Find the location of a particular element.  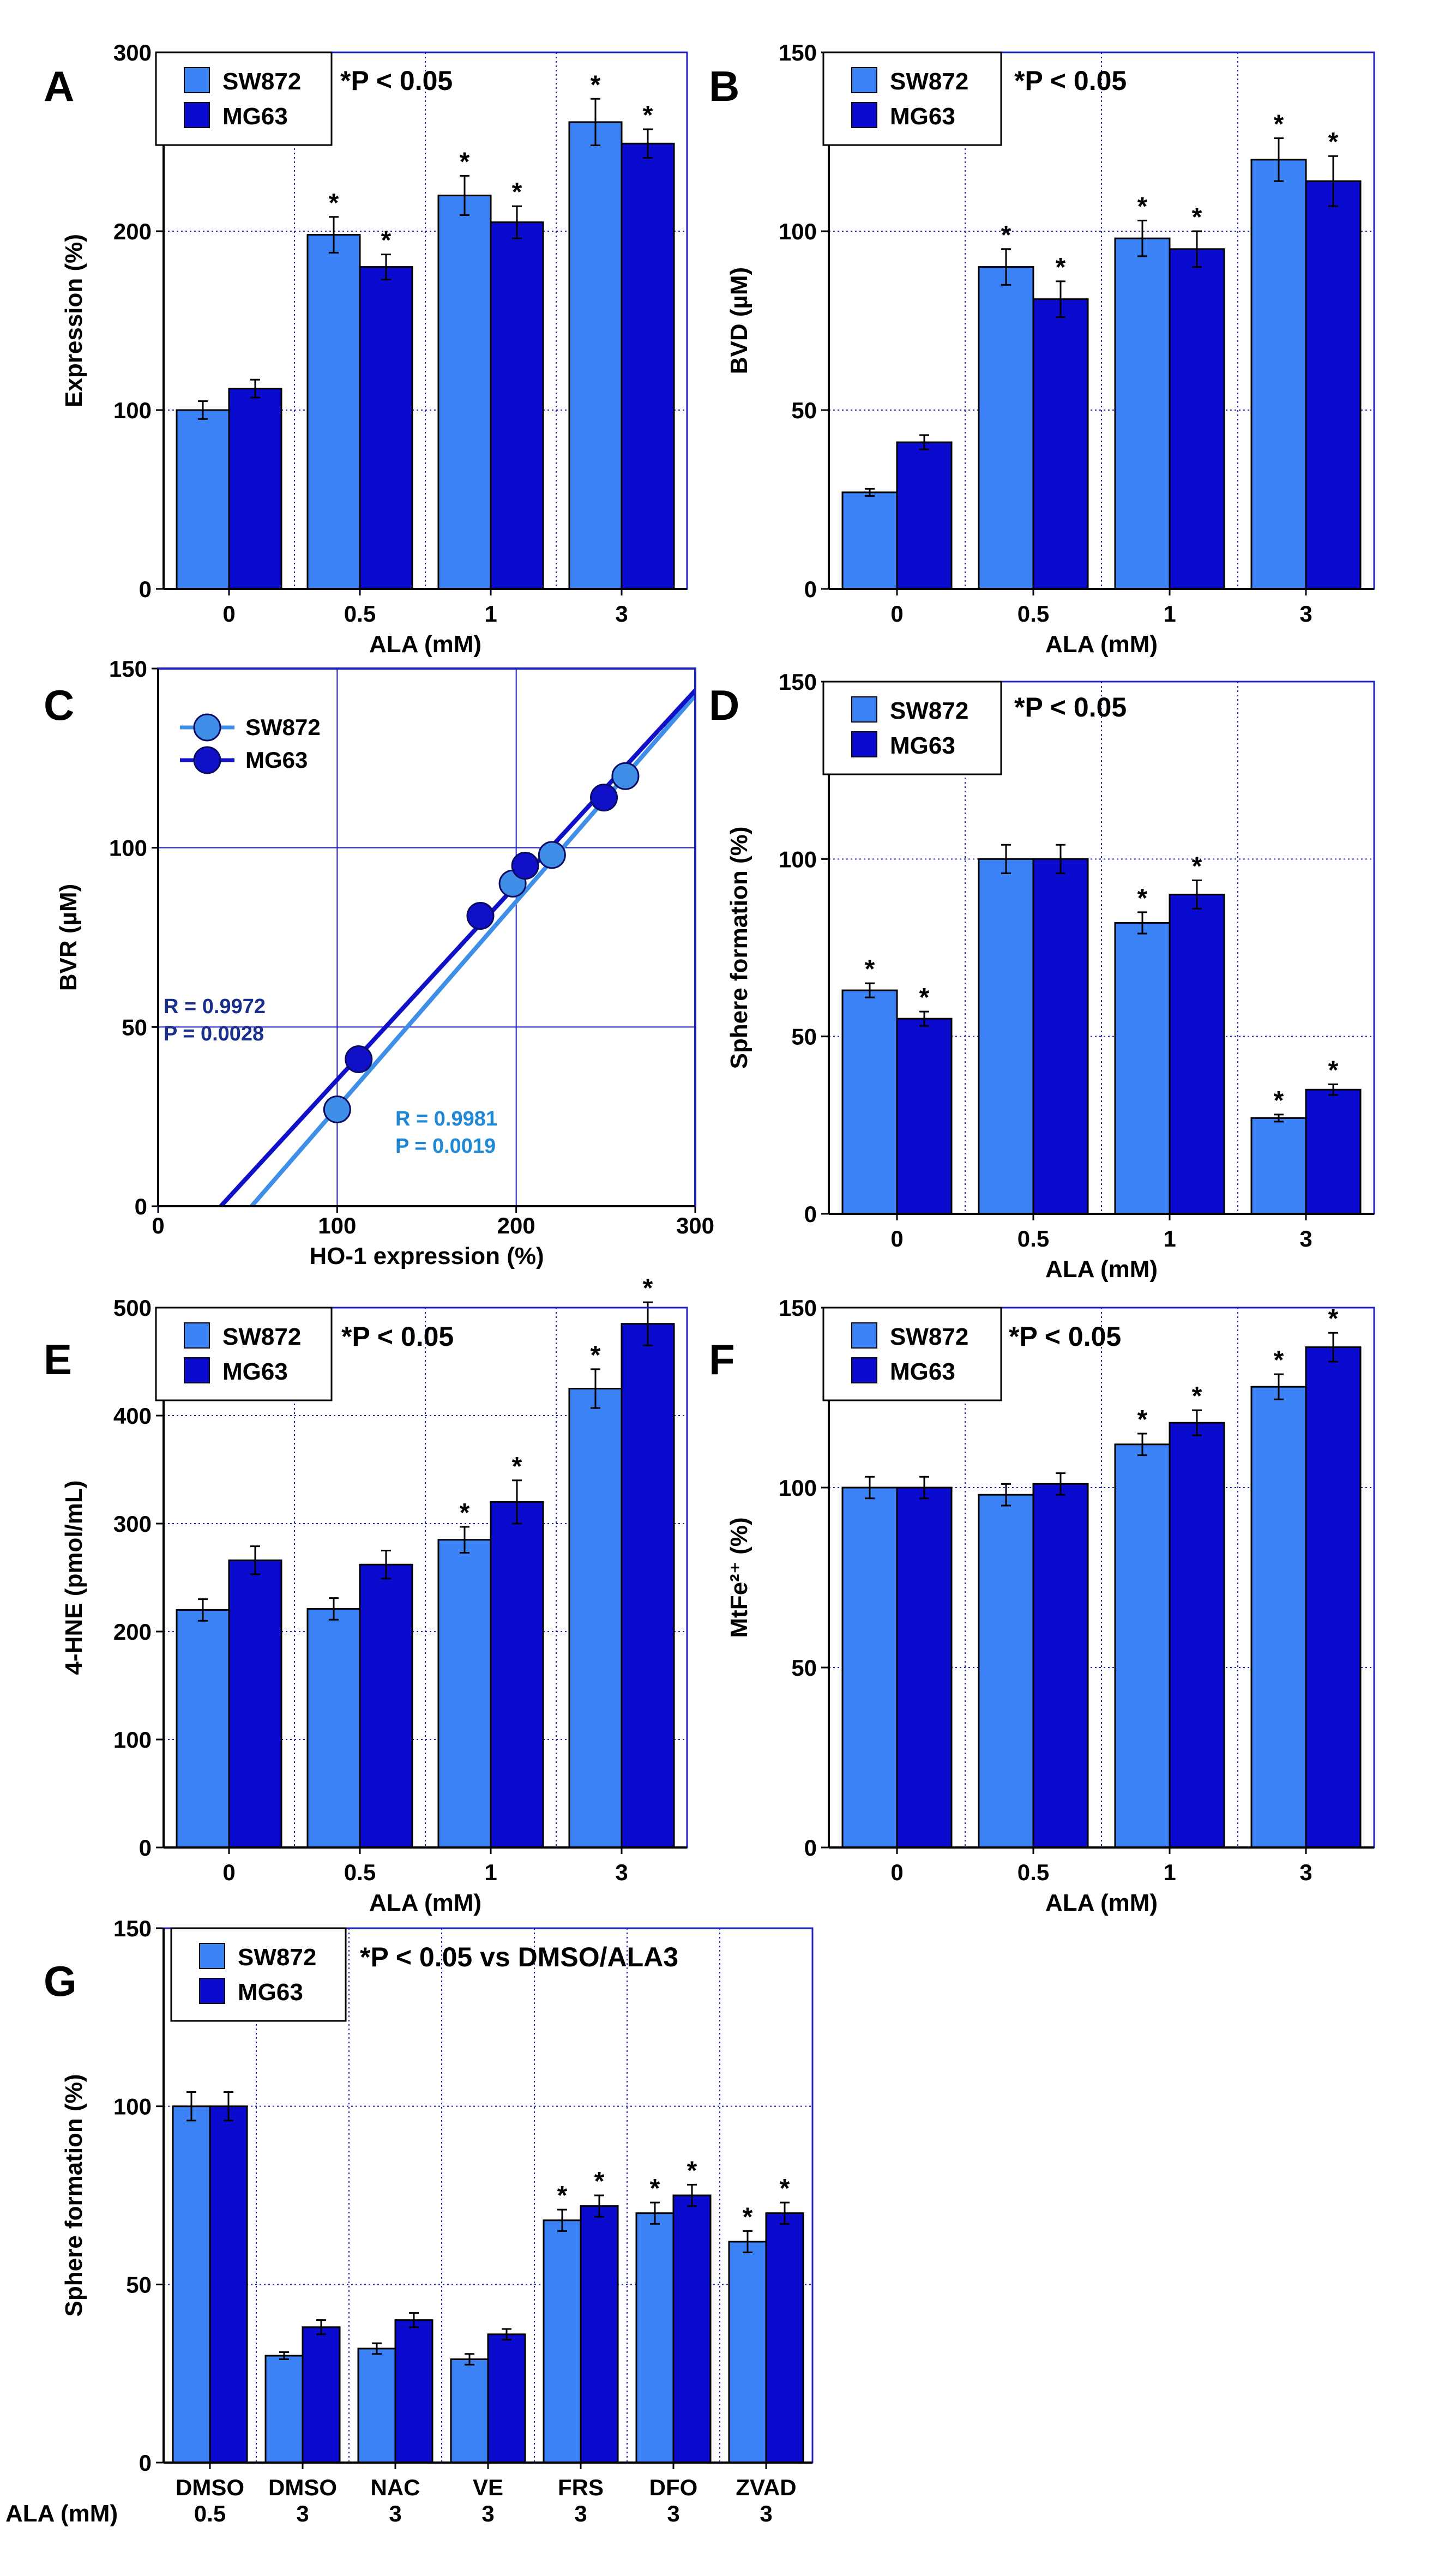

legend-marker-sw872 is located at coordinates (207, 727).